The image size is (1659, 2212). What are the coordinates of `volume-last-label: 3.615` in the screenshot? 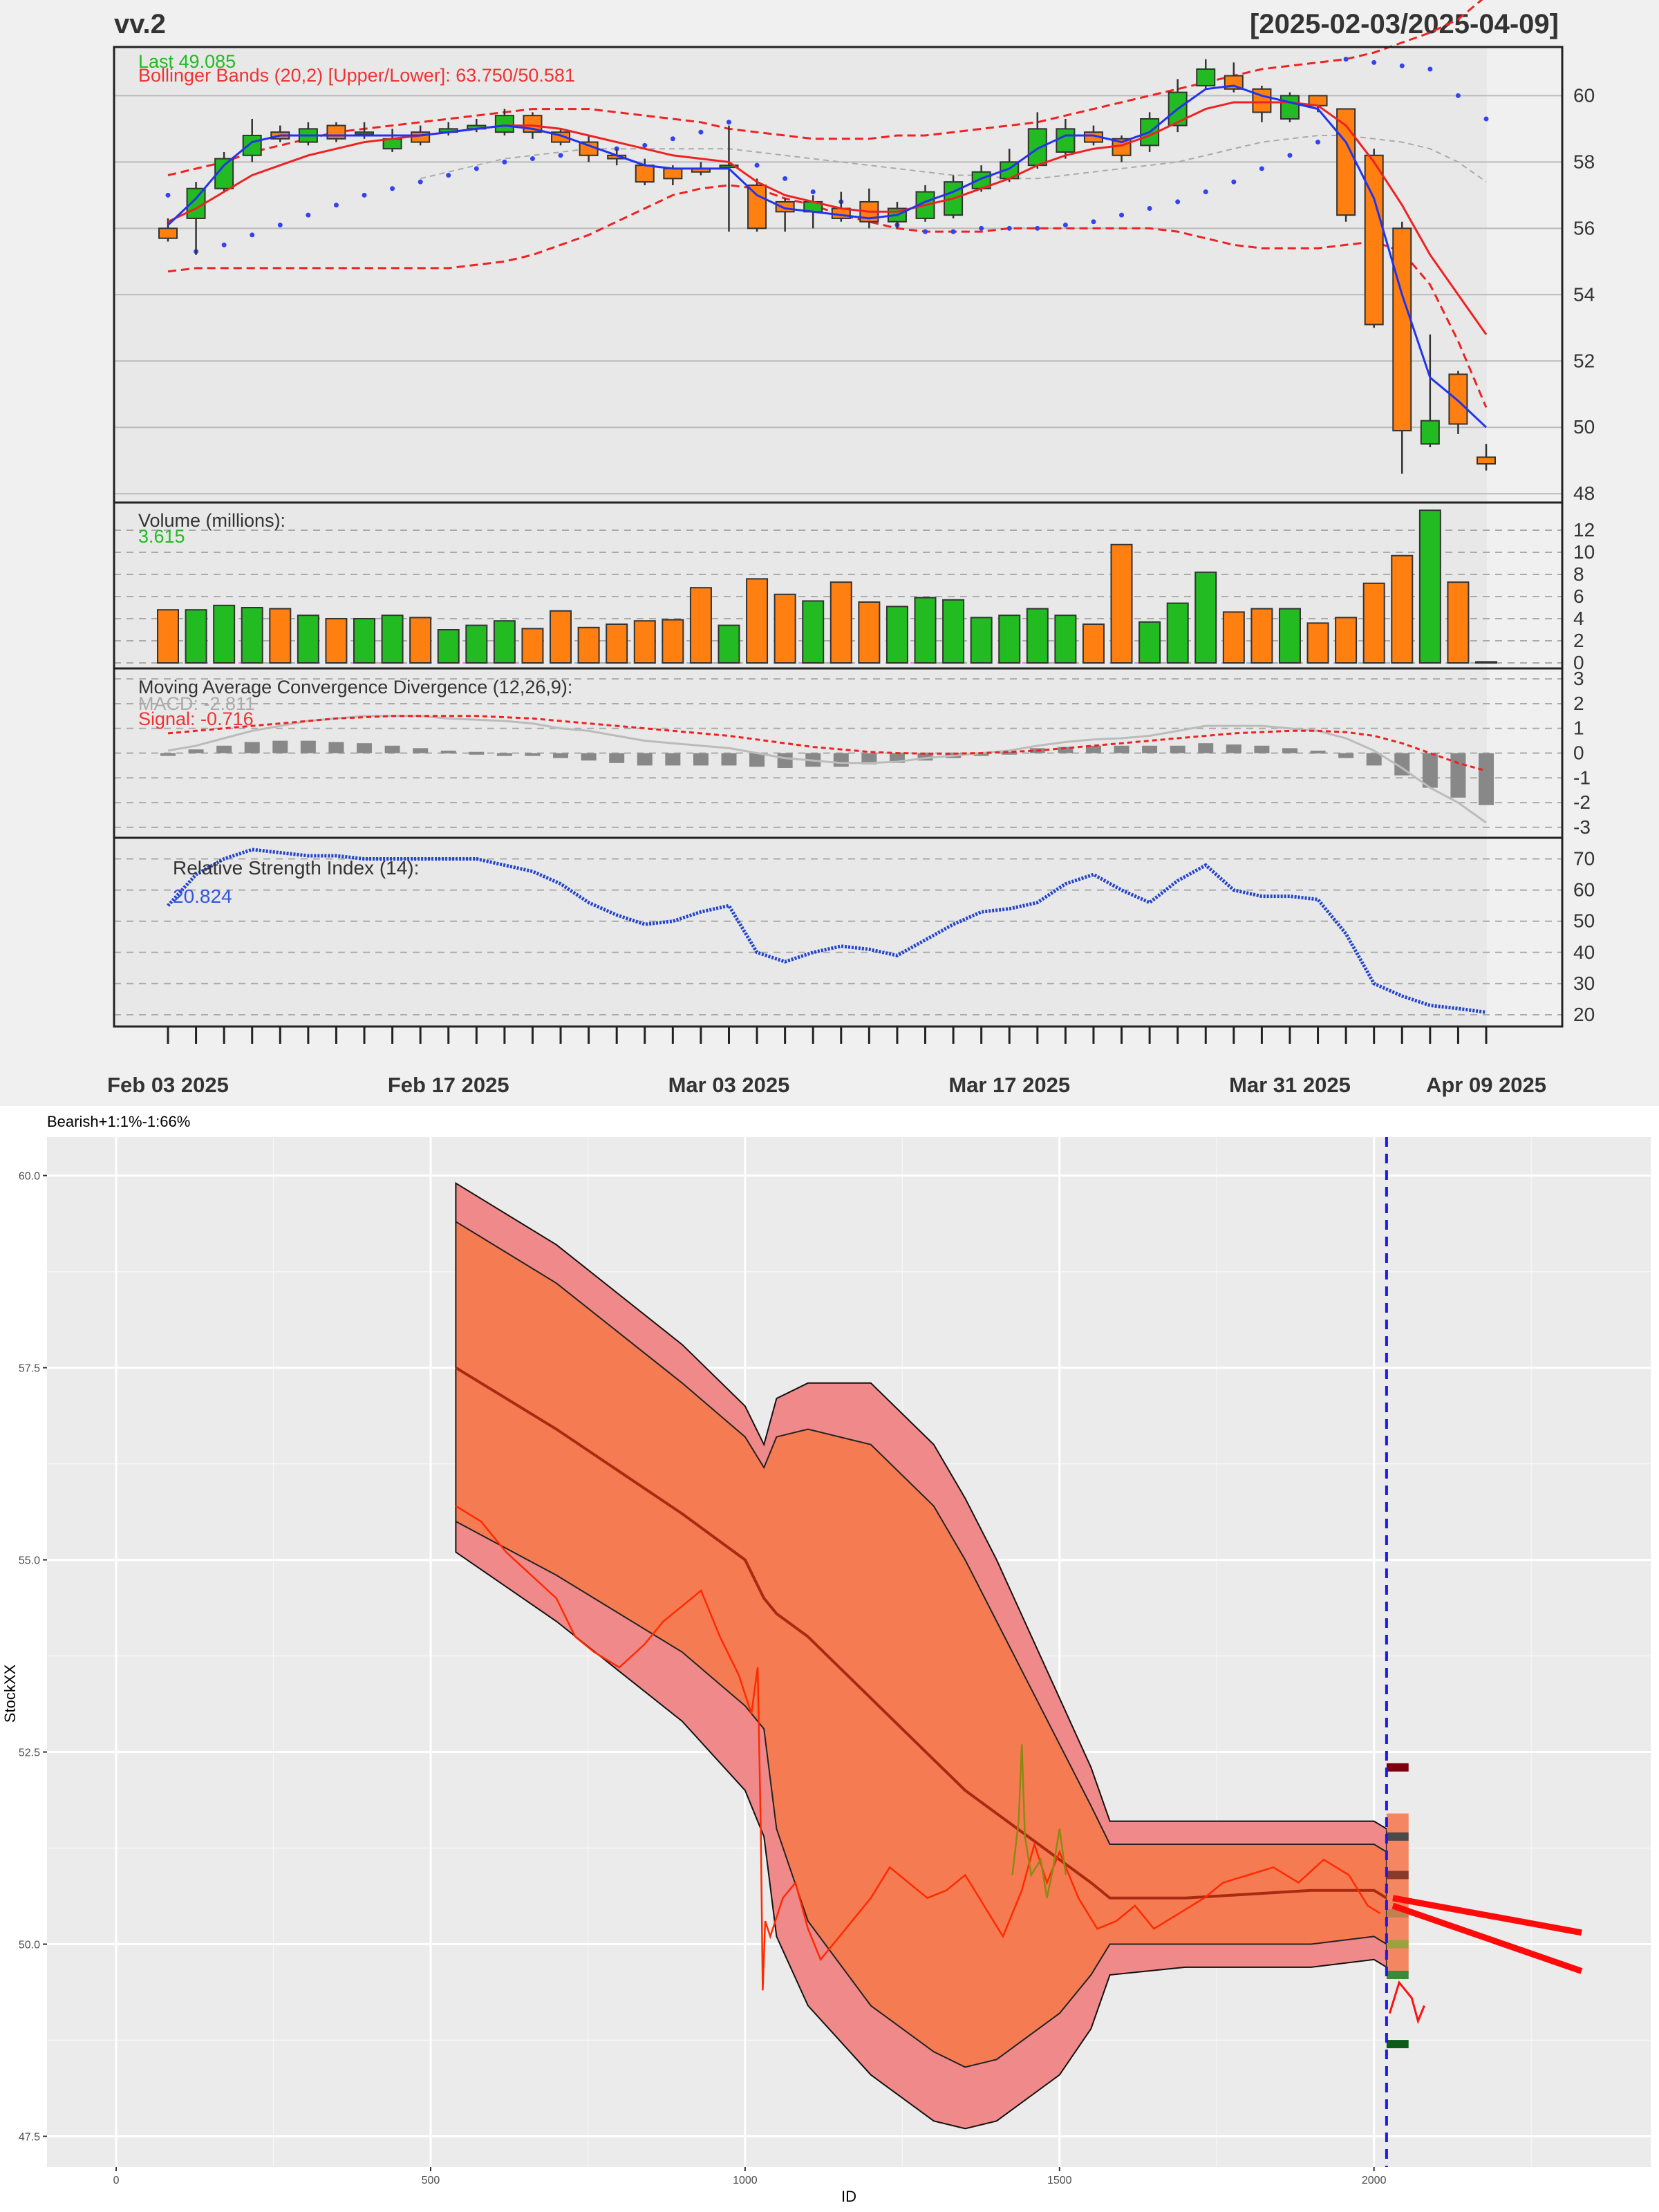 It's located at (162, 536).